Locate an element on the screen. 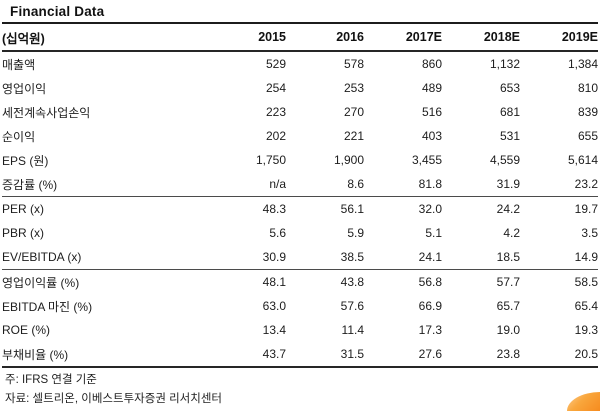 The height and width of the screenshot is (411, 600). row-label: ROE (%) is located at coordinates (26, 330).